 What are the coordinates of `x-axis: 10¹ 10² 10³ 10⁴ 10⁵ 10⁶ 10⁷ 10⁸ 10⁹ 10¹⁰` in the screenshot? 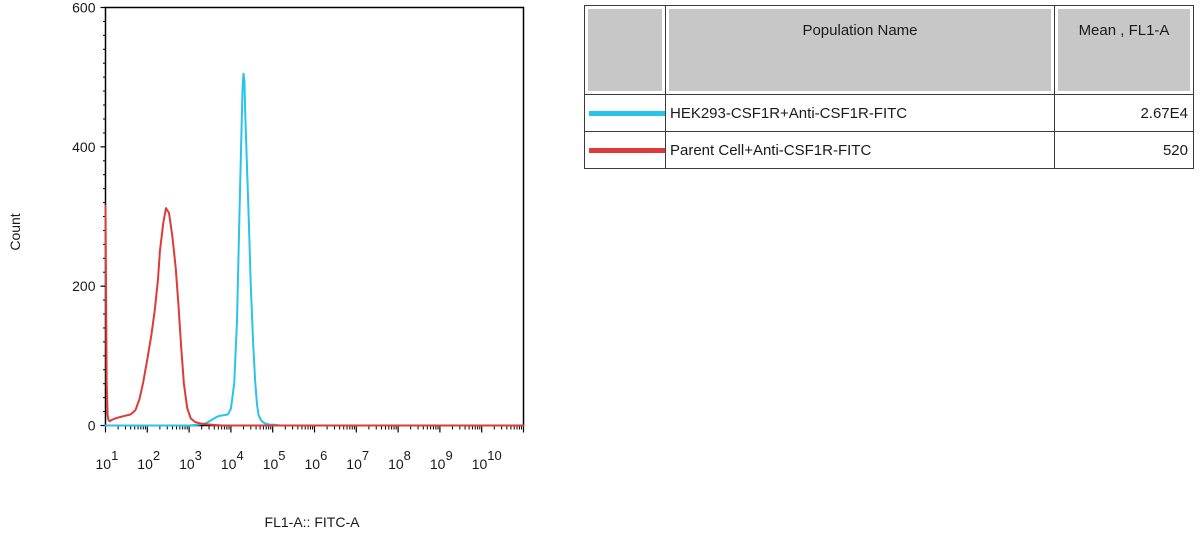 It's located at (310, 448).